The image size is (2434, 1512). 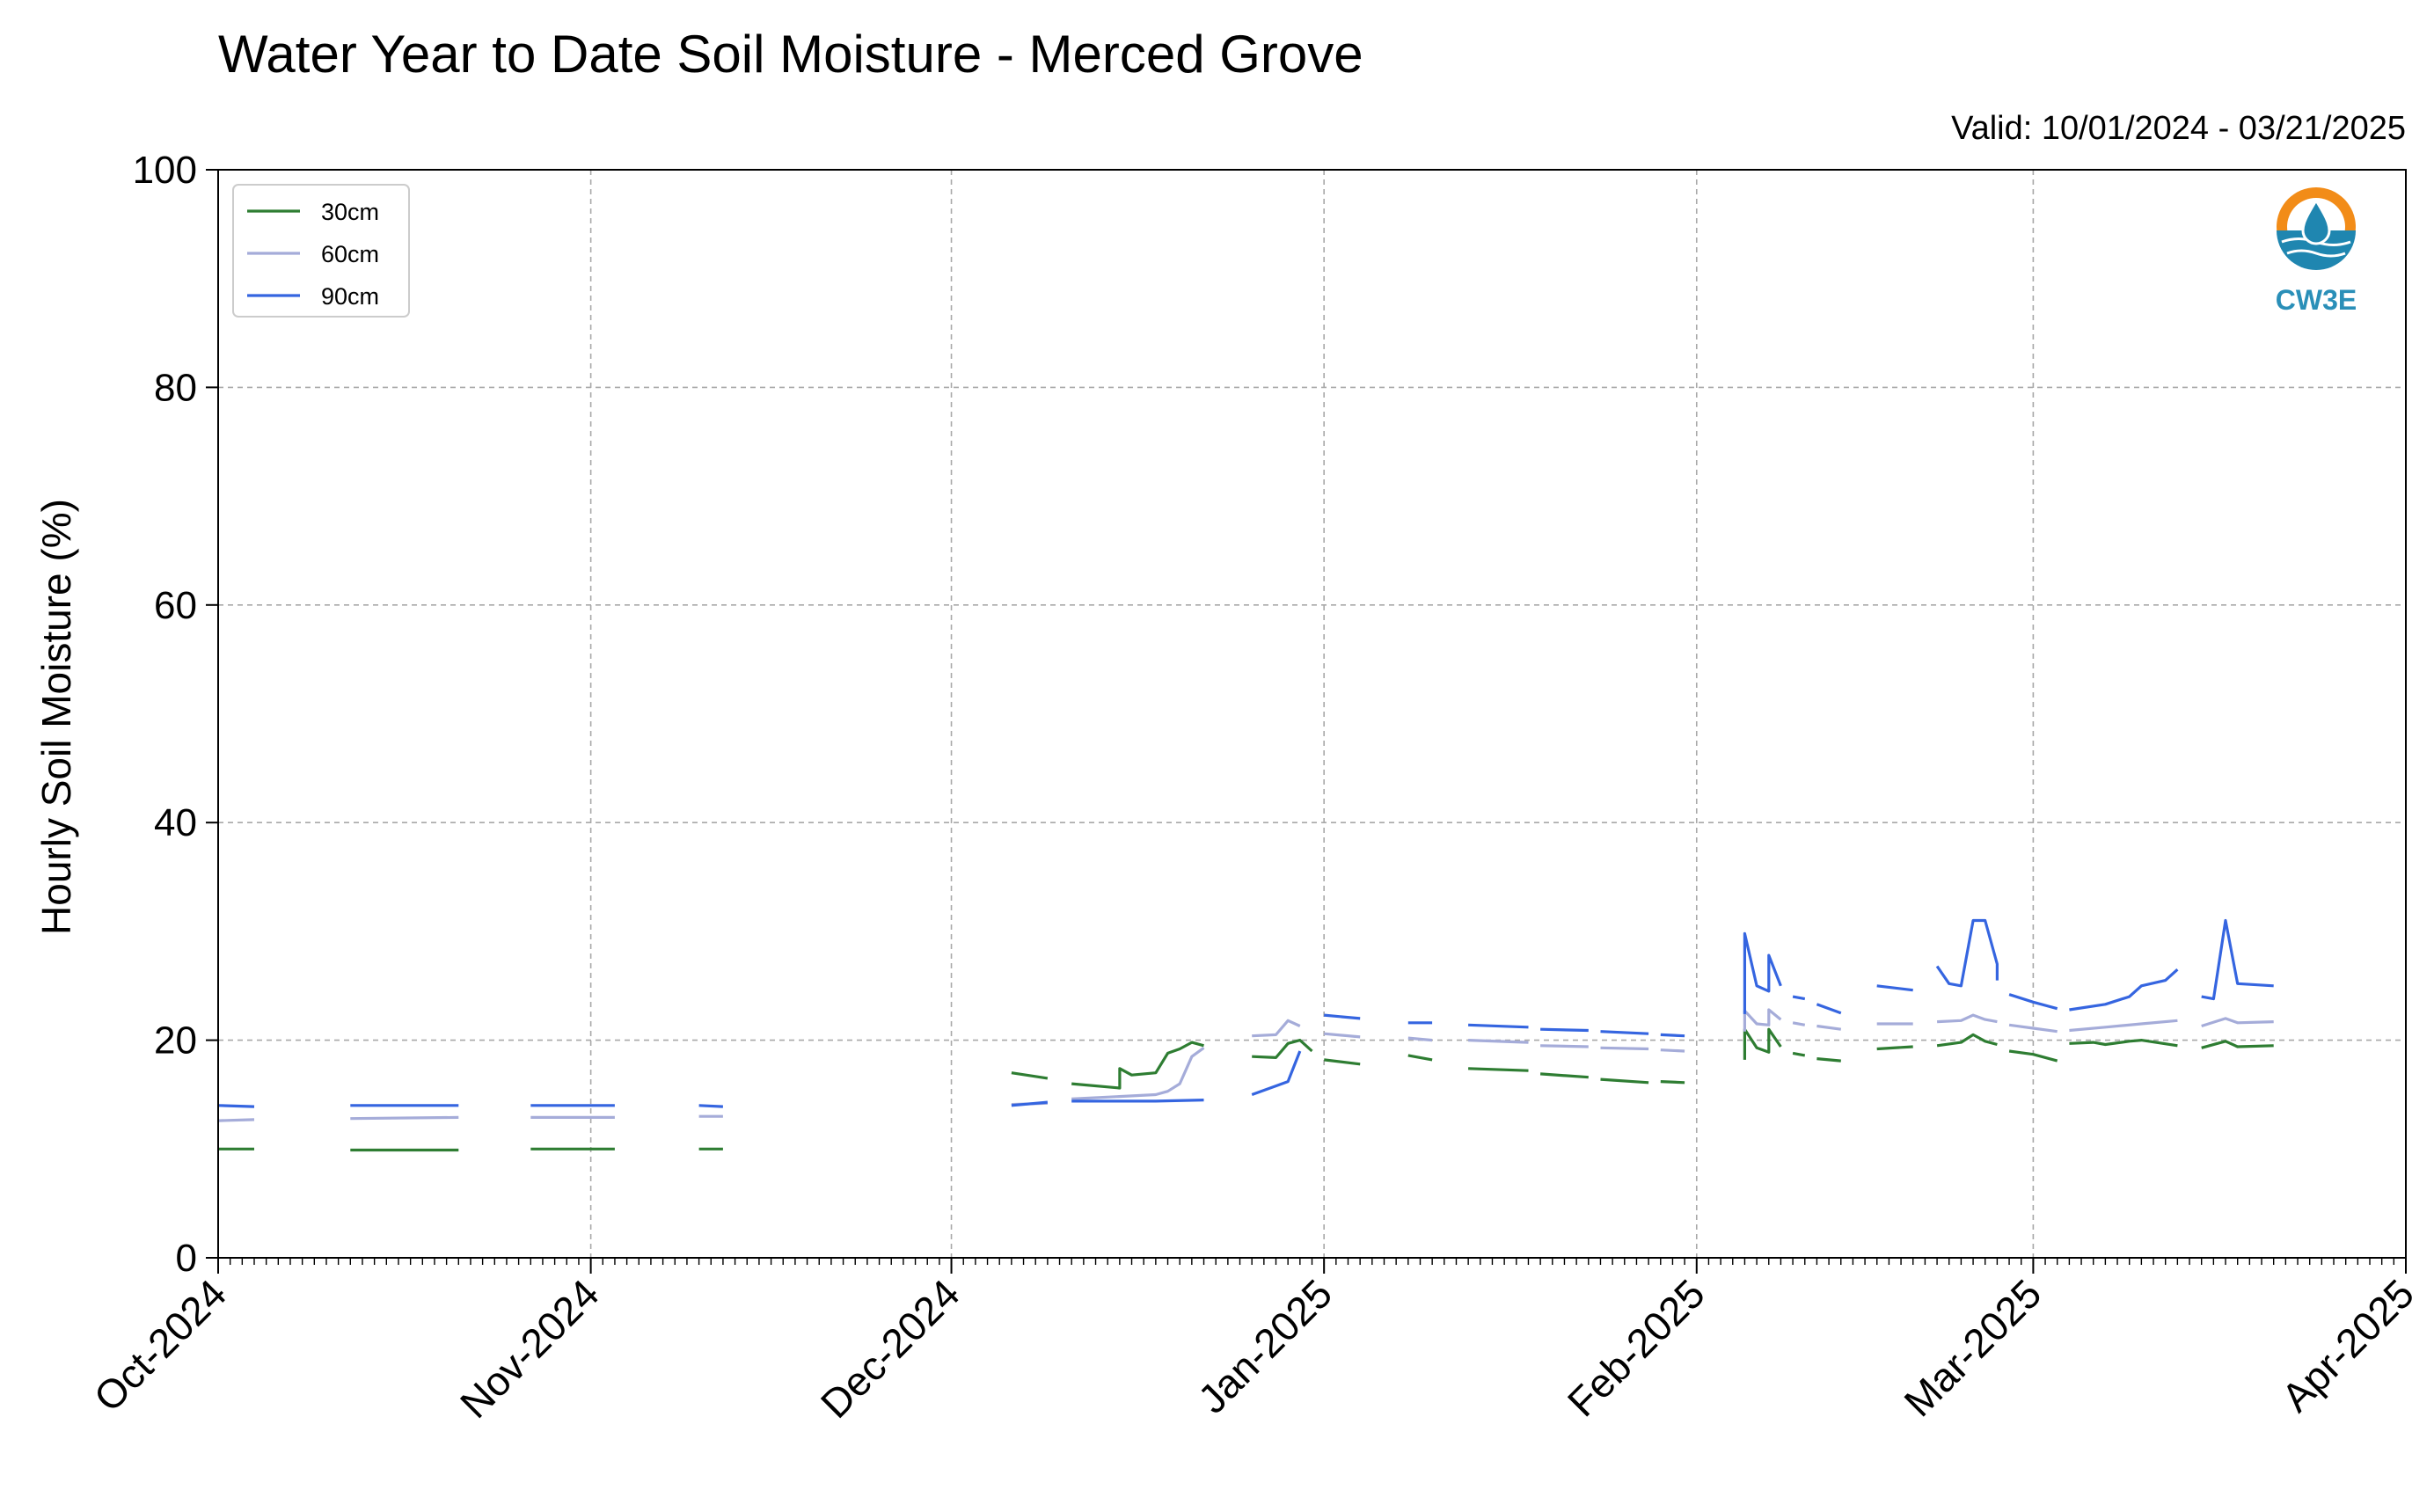 What do you see at coordinates (186, 1258) in the screenshot?
I see `y-tick-label: 0` at bounding box center [186, 1258].